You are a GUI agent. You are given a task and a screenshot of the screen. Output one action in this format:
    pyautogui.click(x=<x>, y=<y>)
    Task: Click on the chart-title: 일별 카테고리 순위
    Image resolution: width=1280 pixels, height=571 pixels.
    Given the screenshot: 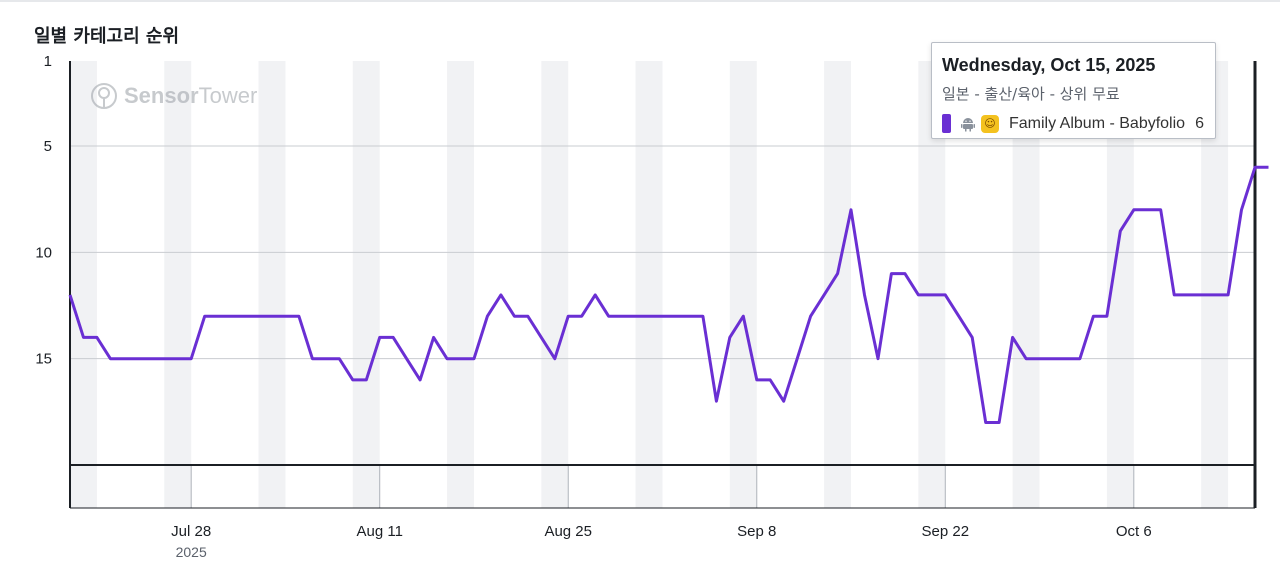 What is the action you would take?
    pyautogui.click(x=107, y=36)
    